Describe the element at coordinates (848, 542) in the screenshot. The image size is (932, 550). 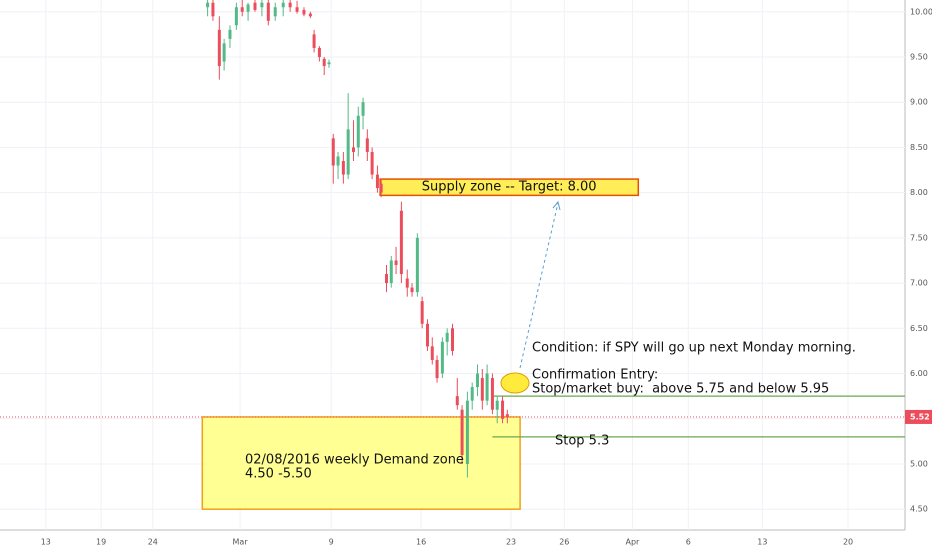
I see `x-tick-label: 20` at that location.